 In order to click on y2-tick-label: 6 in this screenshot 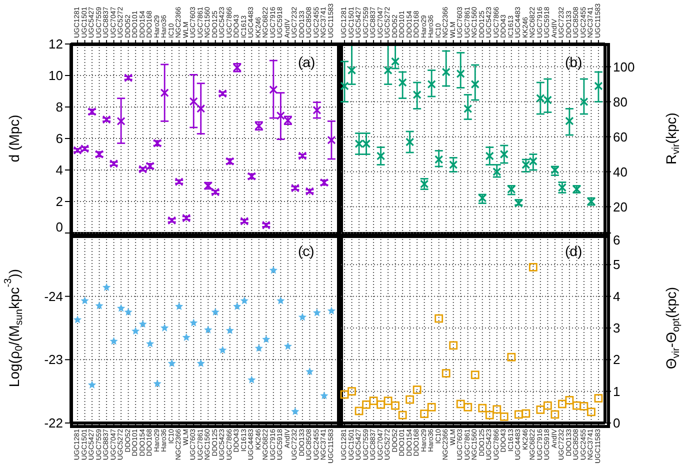, I will do `click(616, 240)`.